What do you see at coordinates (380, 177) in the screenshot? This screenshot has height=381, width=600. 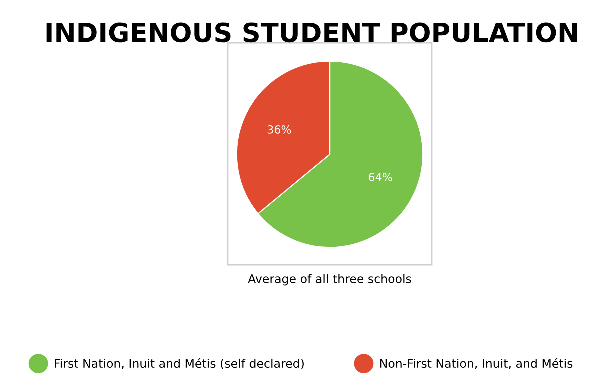 I see `data-label: 64%` at bounding box center [380, 177].